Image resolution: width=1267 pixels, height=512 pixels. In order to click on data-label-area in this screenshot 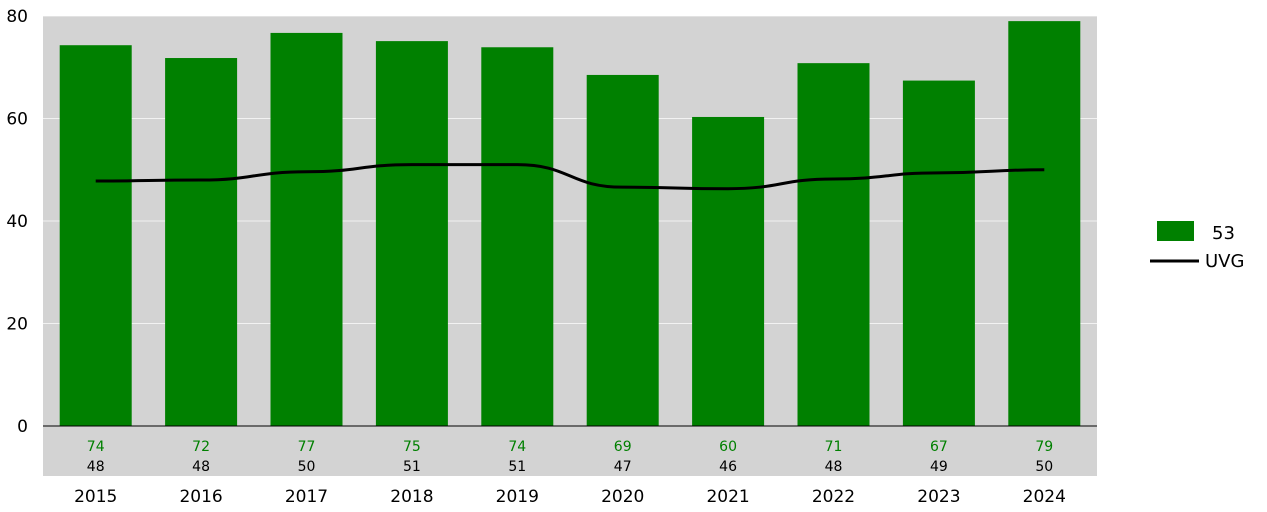, I will do `click(570, 451)`.